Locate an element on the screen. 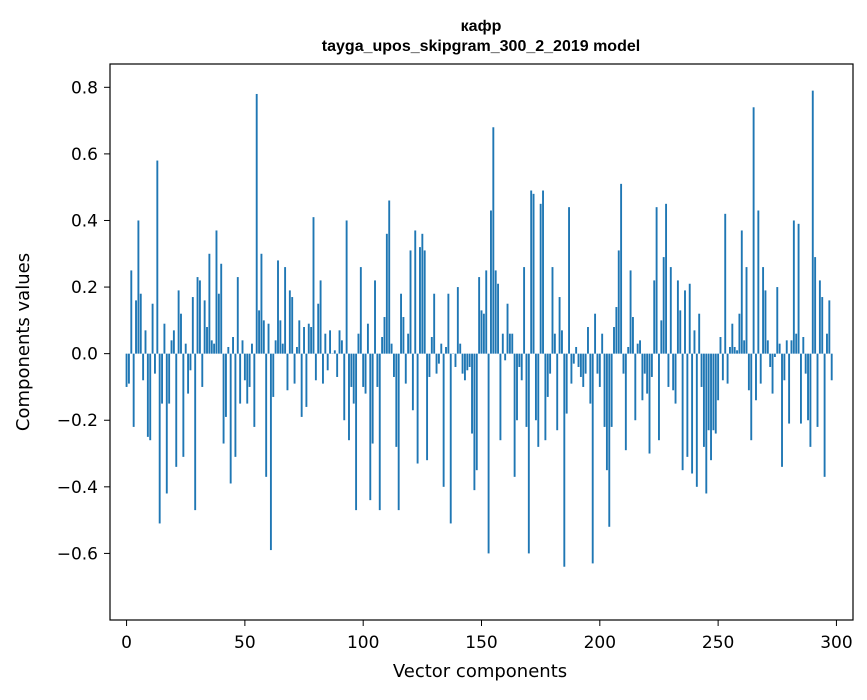 This screenshot has height=700, width=867. x-axis-label: Vector components is located at coordinates (480, 671).